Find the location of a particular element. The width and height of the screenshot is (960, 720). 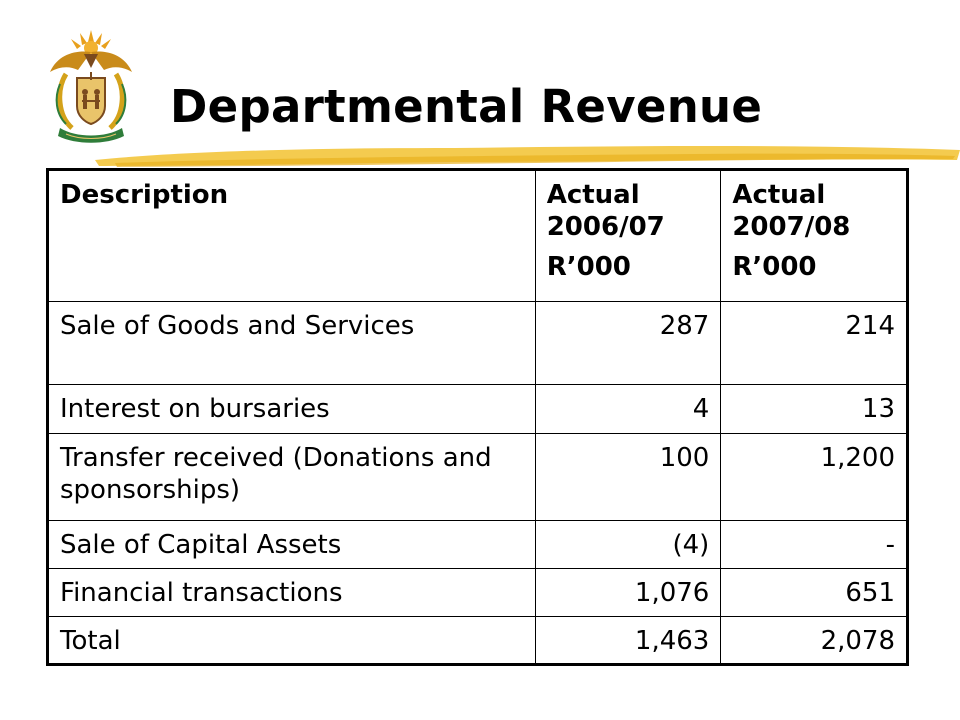

cell-actual-2007-08: 13 is located at coordinates (814, 409).